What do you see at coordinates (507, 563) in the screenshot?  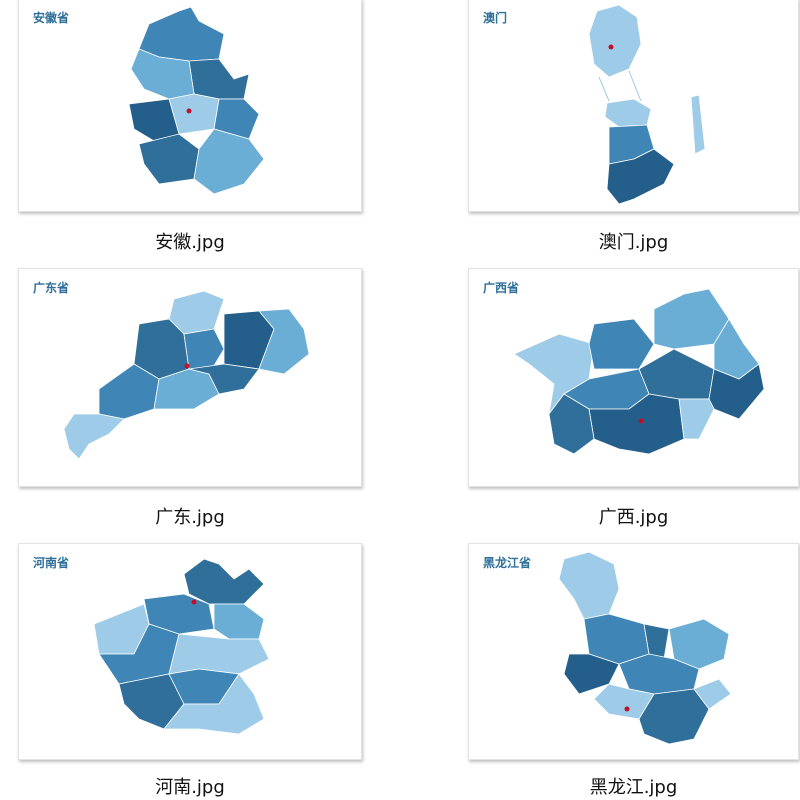 I see `map-title: 黑龙江省` at bounding box center [507, 563].